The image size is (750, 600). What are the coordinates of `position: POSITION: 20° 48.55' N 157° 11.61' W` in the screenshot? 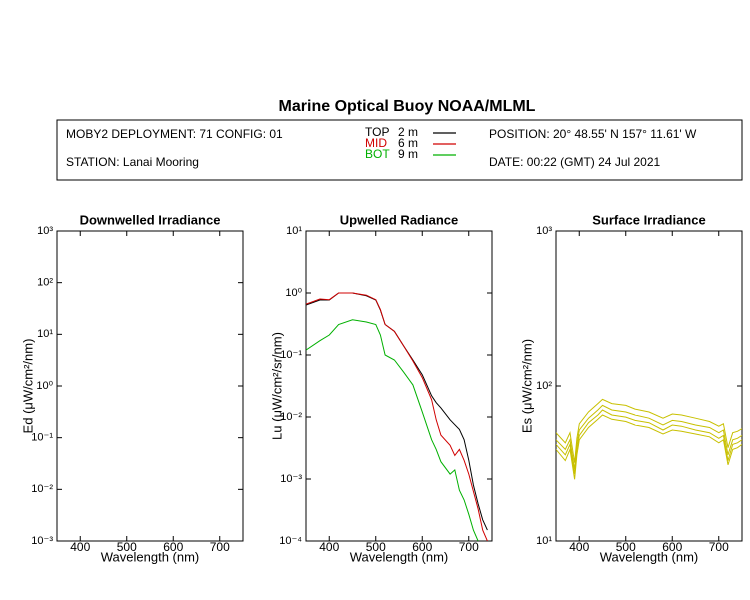 It's located at (593, 134).